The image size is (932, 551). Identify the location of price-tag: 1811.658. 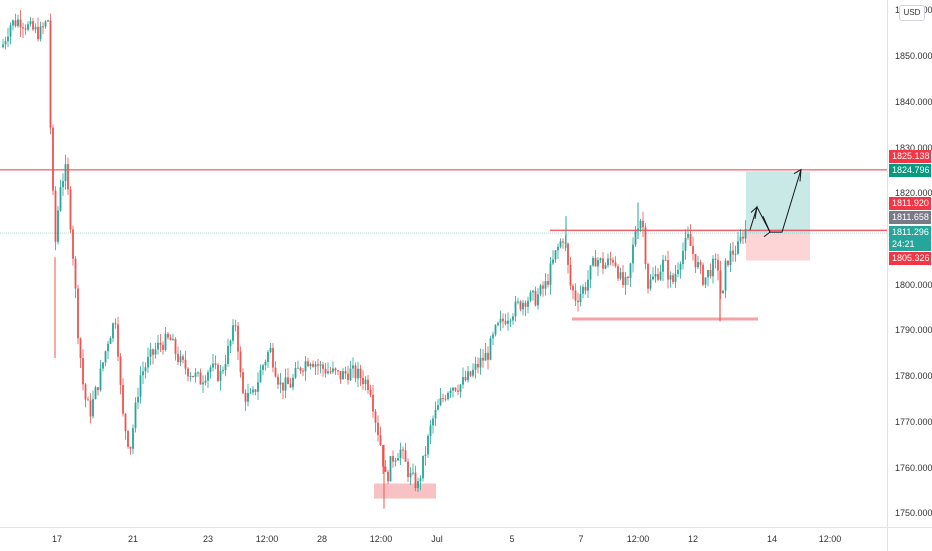
(910, 217).